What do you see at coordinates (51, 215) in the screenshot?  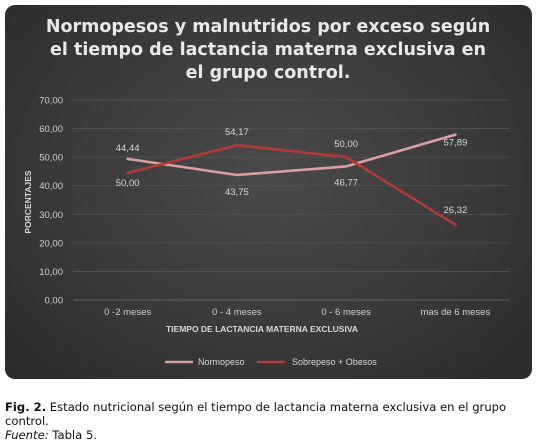 I see `y-tick-label: 30,00` at bounding box center [51, 215].